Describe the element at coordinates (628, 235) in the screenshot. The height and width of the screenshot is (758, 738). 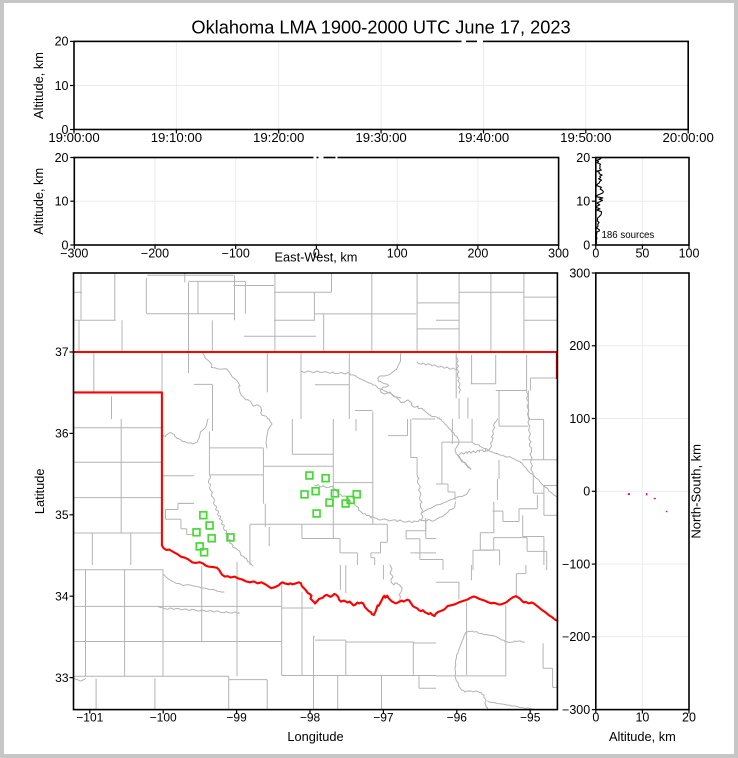
I see `svg-text: 186 sources` at that location.